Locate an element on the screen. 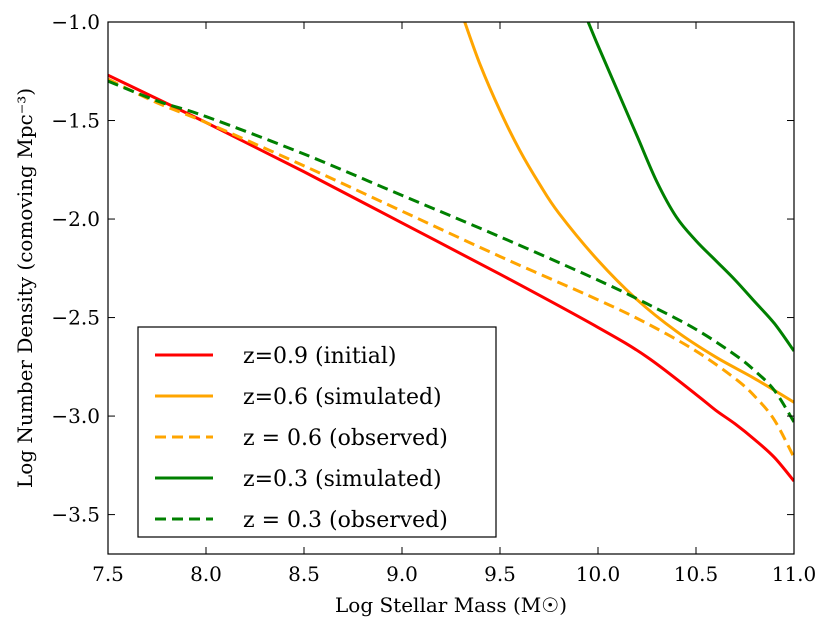  x-tick-label: 10.0 is located at coordinates (598, 574).